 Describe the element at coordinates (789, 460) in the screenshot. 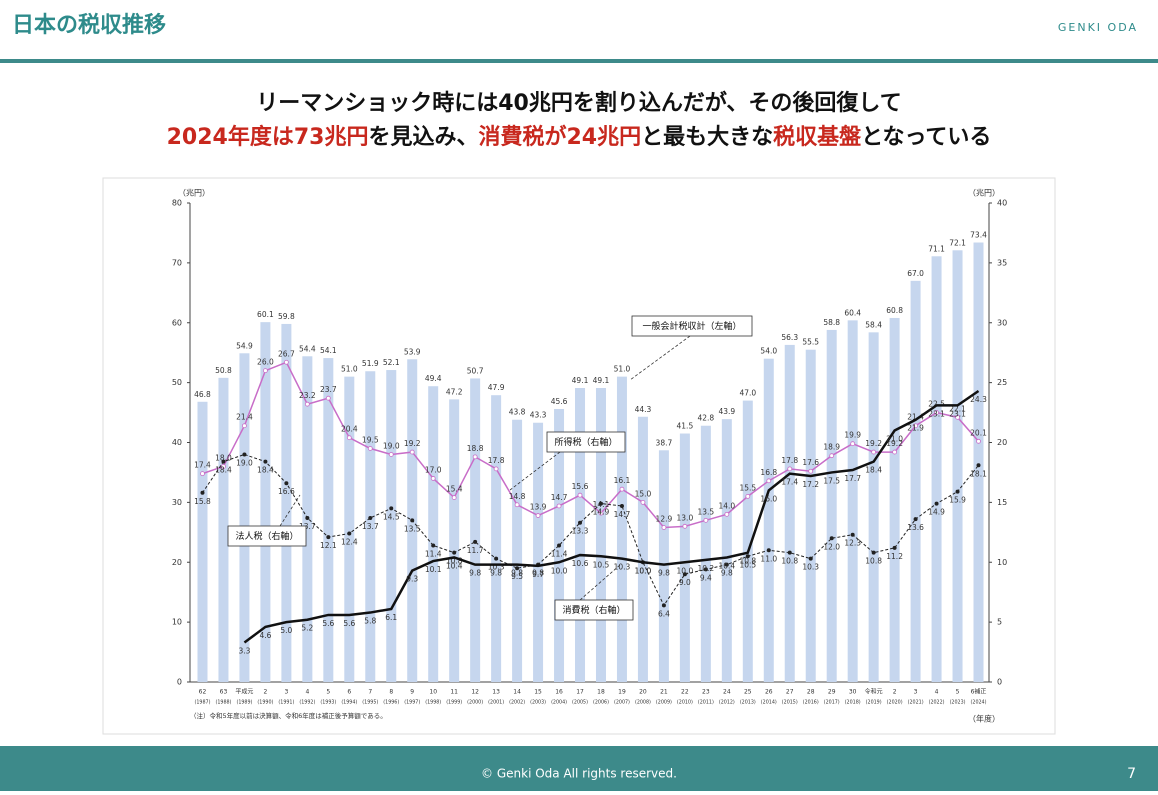

I see `line-value-label: 17.8` at that location.